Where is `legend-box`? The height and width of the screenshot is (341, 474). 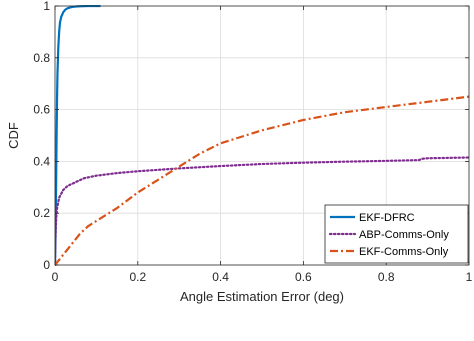
legend-box is located at coordinates (396, 234).